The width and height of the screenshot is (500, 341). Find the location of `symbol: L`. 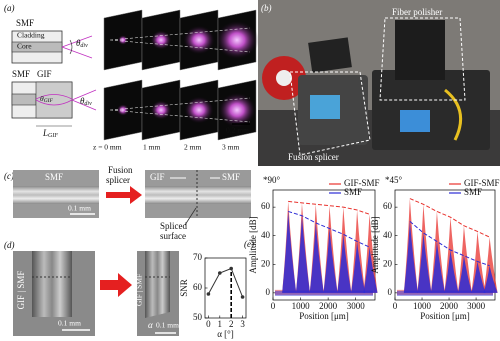

symbol: L is located at coordinates (45, 133).